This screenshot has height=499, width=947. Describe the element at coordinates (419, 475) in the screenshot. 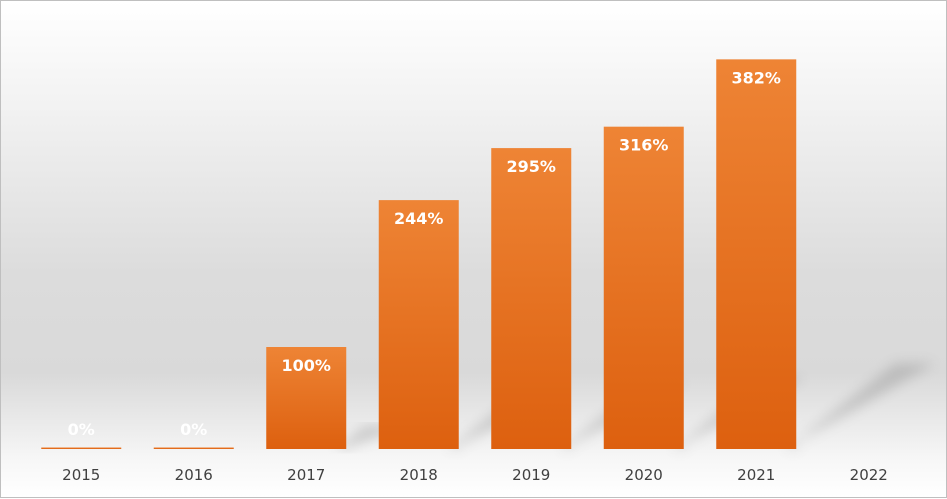

I see `x-tick-label-2018: 2018` at that location.